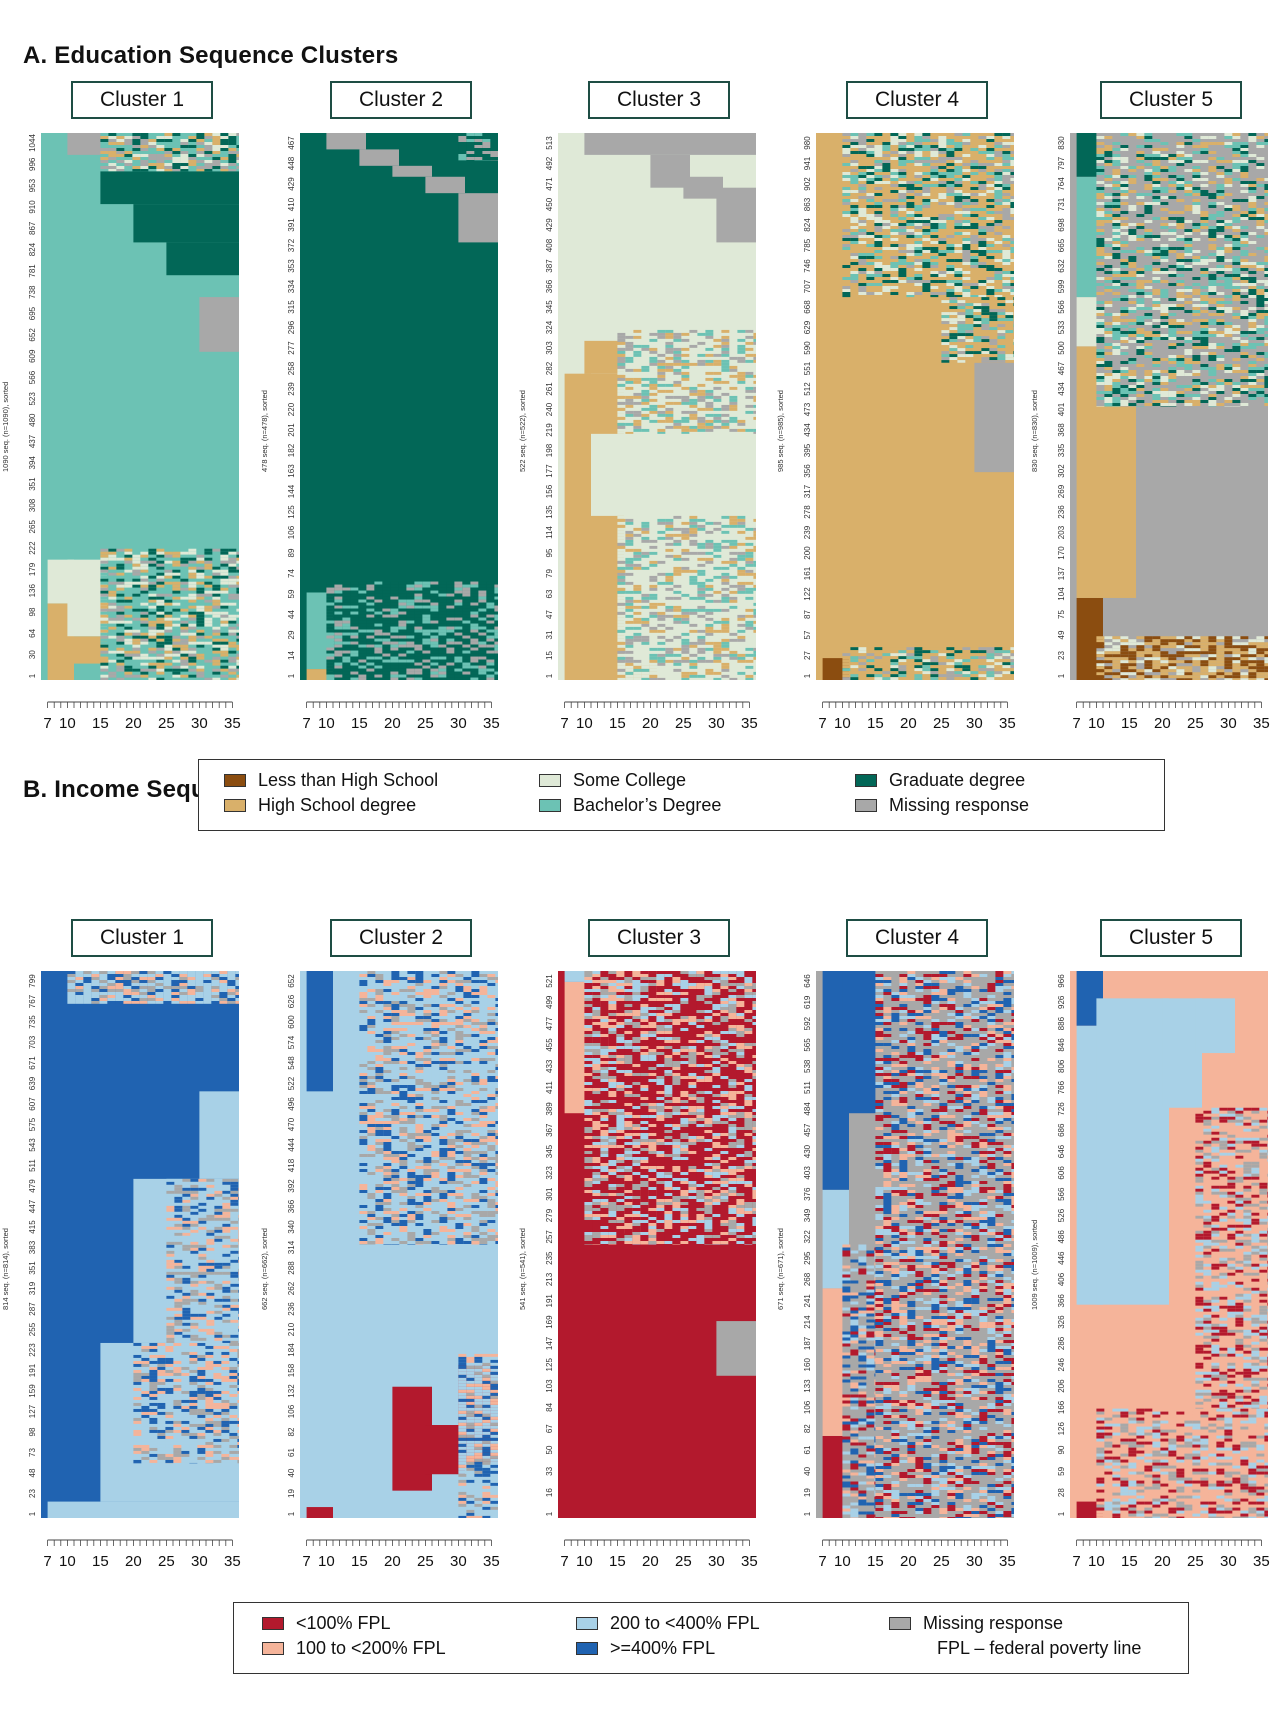 This screenshot has width=1280, height=1728. Describe the element at coordinates (549, 491) in the screenshot. I see `y-tick-label: 156` at that location.